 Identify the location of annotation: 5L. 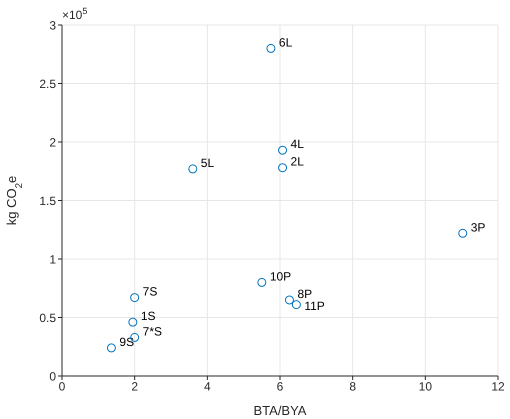
(207, 163).